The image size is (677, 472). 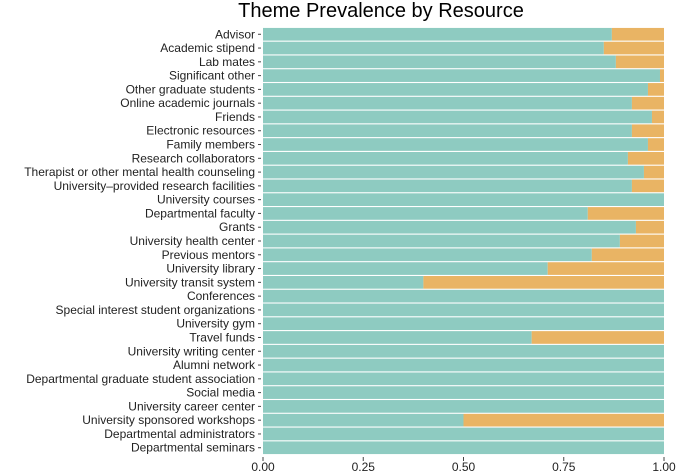 What do you see at coordinates (210, 269) in the screenshot?
I see `category-label: University library` at bounding box center [210, 269].